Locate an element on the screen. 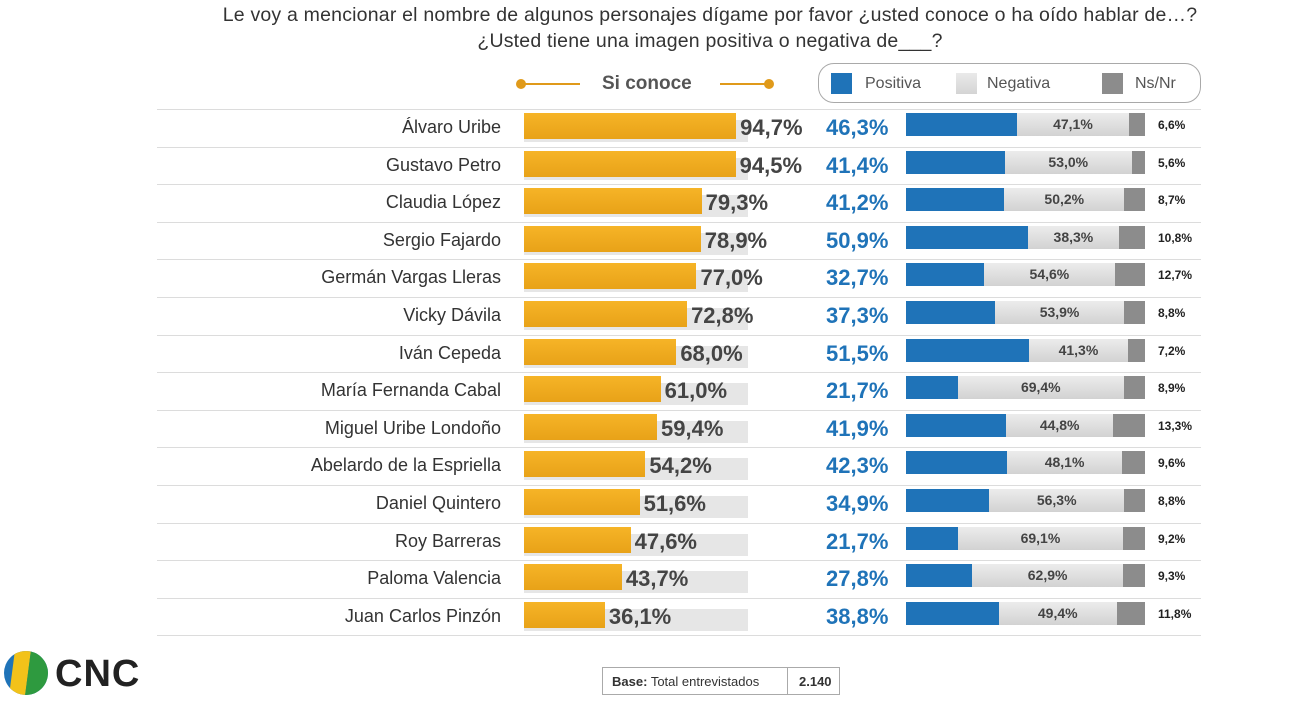  nsnr-label: 12,7% is located at coordinates (1175, 275).